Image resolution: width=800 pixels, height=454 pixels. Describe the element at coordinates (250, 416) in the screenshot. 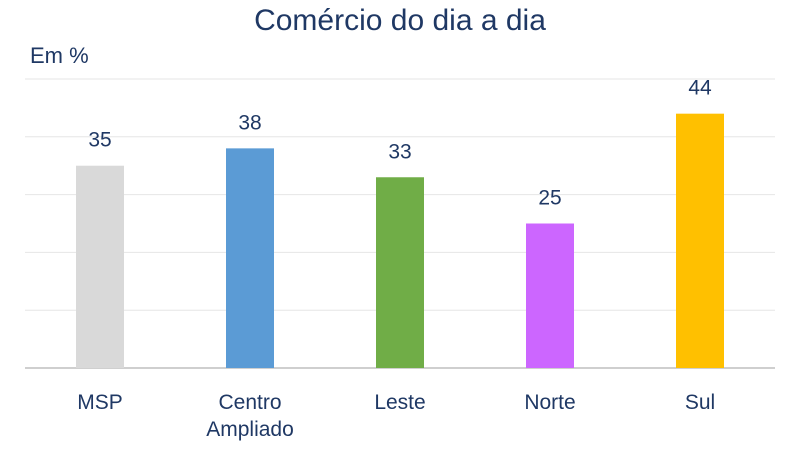

I see `x-tick-label: Centro Ampliado` at that location.